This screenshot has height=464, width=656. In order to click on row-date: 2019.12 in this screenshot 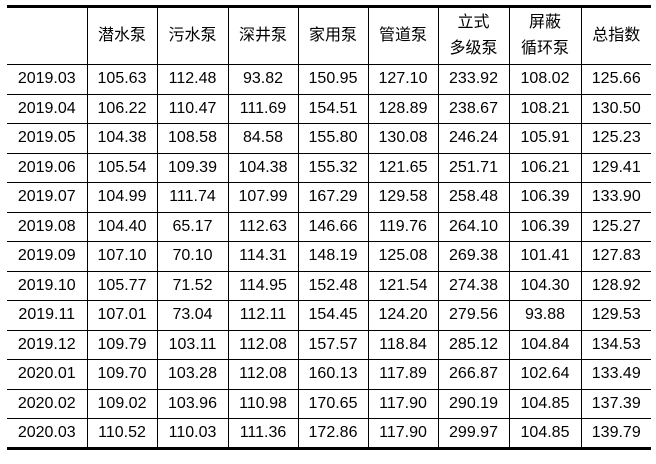, I will do `click(47, 345)`.